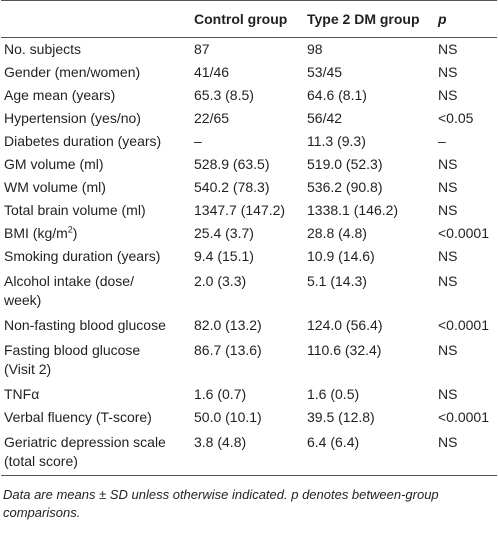  What do you see at coordinates (85, 442) in the screenshot?
I see `cell-line: Geriatric depression scale` at bounding box center [85, 442].